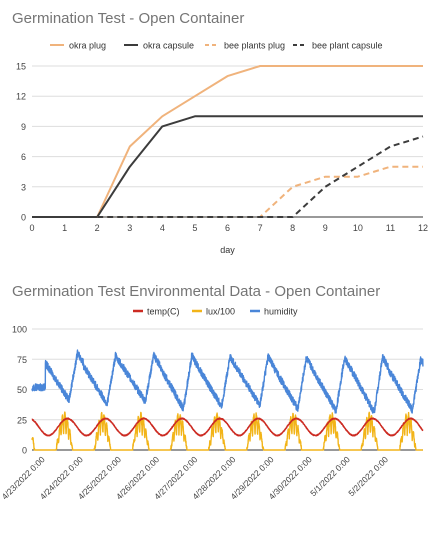 This screenshot has width=436, height=540. Describe the element at coordinates (21, 67) in the screenshot. I see `y-tick-label: 15` at that location.